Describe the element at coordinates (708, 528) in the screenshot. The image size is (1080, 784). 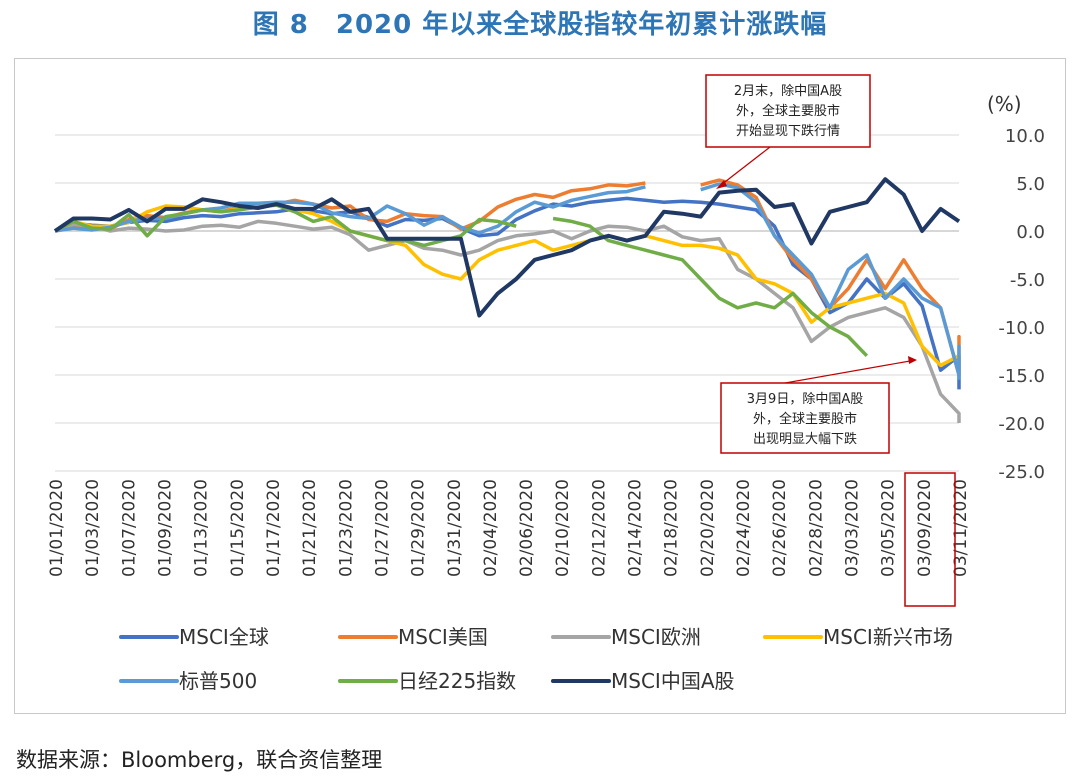
I see `x-tick-label: 02/20/2020` at that location.